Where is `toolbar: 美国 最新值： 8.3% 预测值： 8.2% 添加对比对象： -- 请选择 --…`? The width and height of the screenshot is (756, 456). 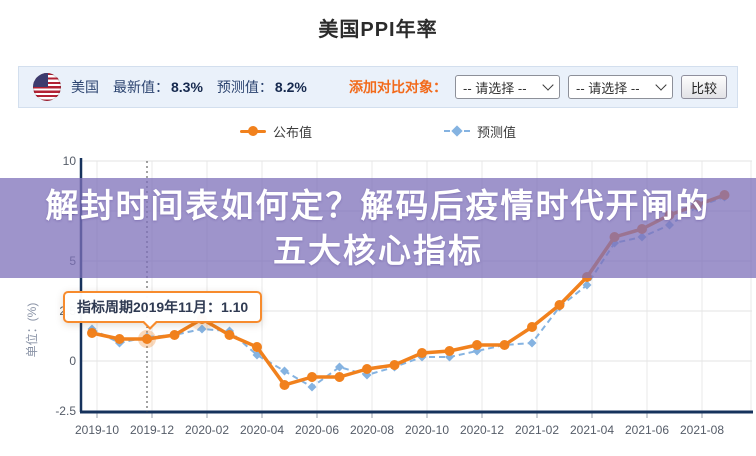
toolbar: 美国 最新值： 8.3% 预测值： 8.2% 添加对比对象： -- 请选择 --… is located at coordinates (378, 87).